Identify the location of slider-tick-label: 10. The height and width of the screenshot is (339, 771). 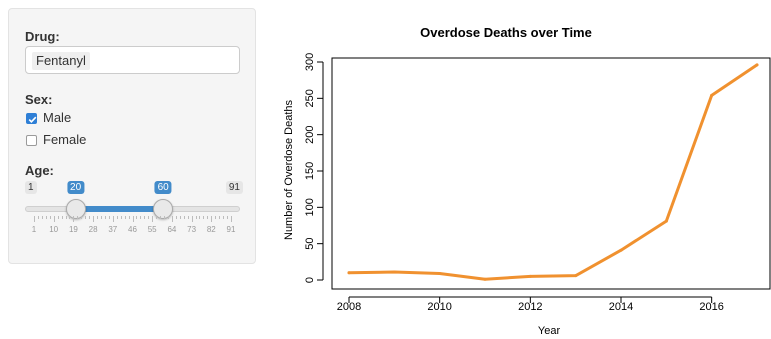
(54, 229).